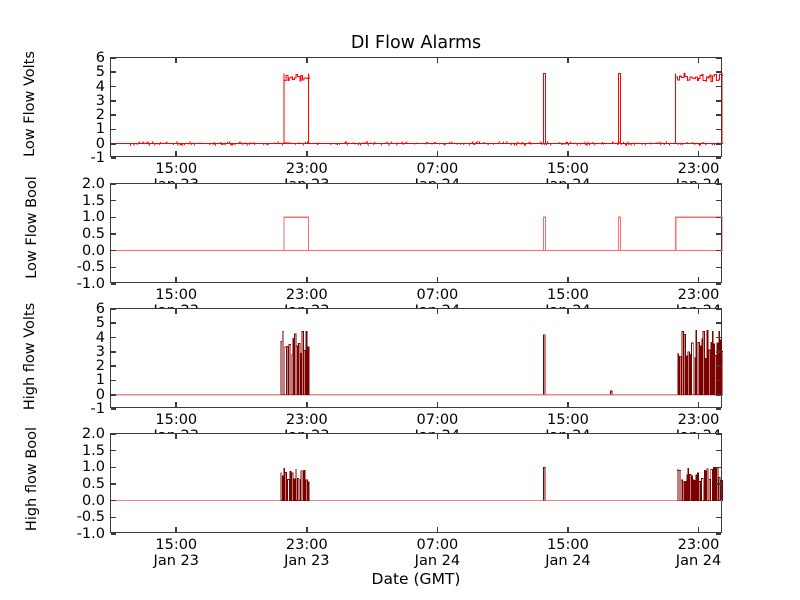  Describe the element at coordinates (100, 337) in the screenshot. I see `y-tick-label: 4` at that location.